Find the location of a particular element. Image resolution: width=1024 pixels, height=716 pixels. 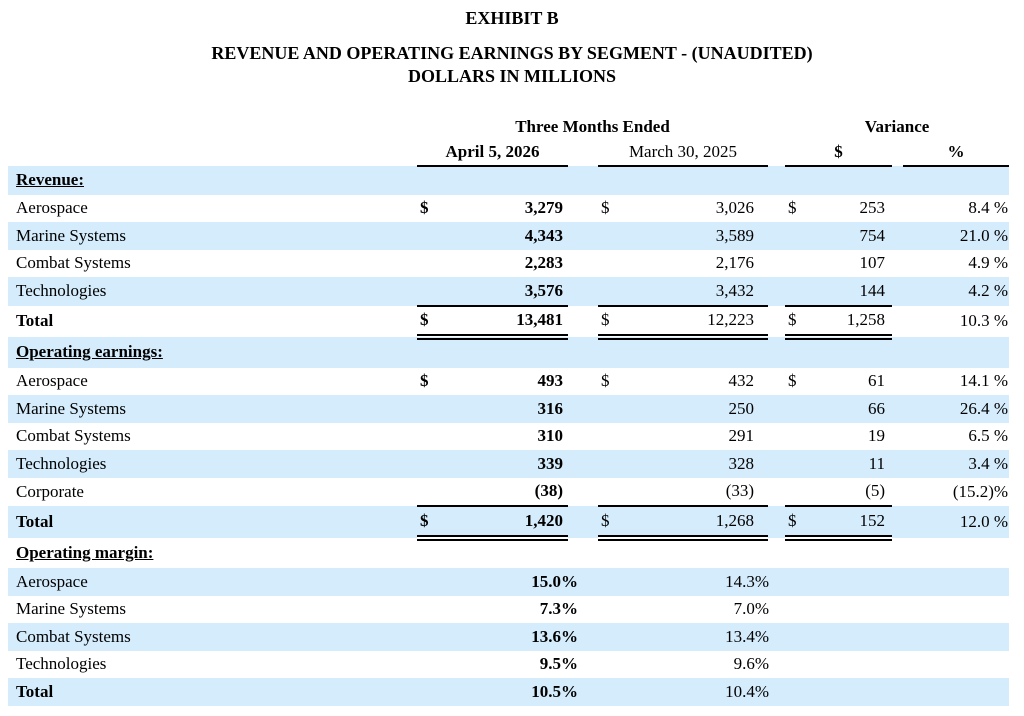

value-cell: (33) is located at coordinates (683, 492).